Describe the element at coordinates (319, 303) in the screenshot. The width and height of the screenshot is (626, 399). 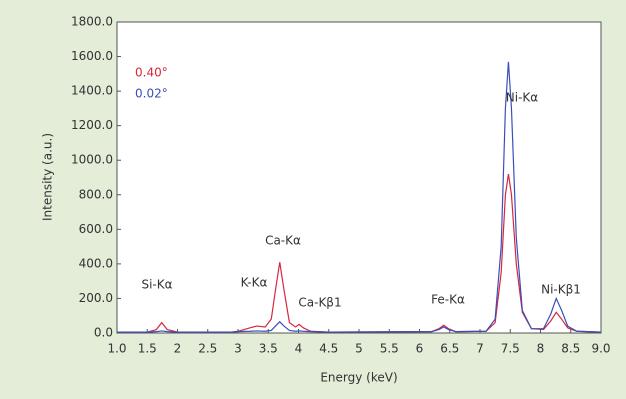
I see `peak-label: Ca-Kβ1` at that location.